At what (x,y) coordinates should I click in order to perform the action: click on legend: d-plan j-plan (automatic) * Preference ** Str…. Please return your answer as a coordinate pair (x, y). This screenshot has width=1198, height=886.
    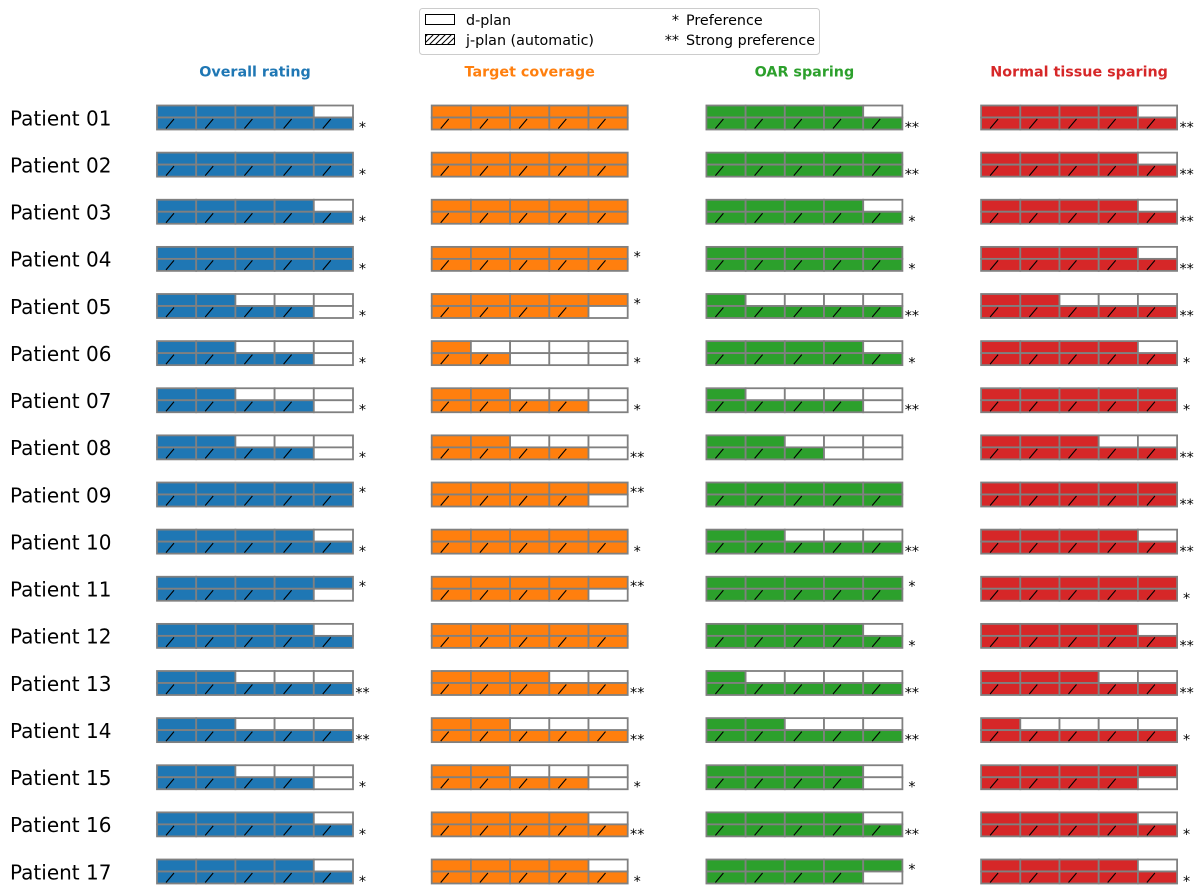
    Looking at the image, I should click on (619, 31).